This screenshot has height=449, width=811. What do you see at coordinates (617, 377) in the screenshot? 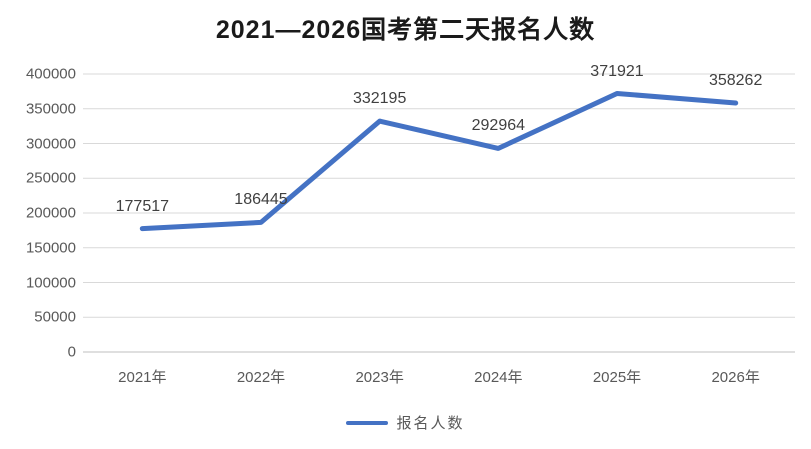
I see `x-tick-label: 2025年` at bounding box center [617, 377].